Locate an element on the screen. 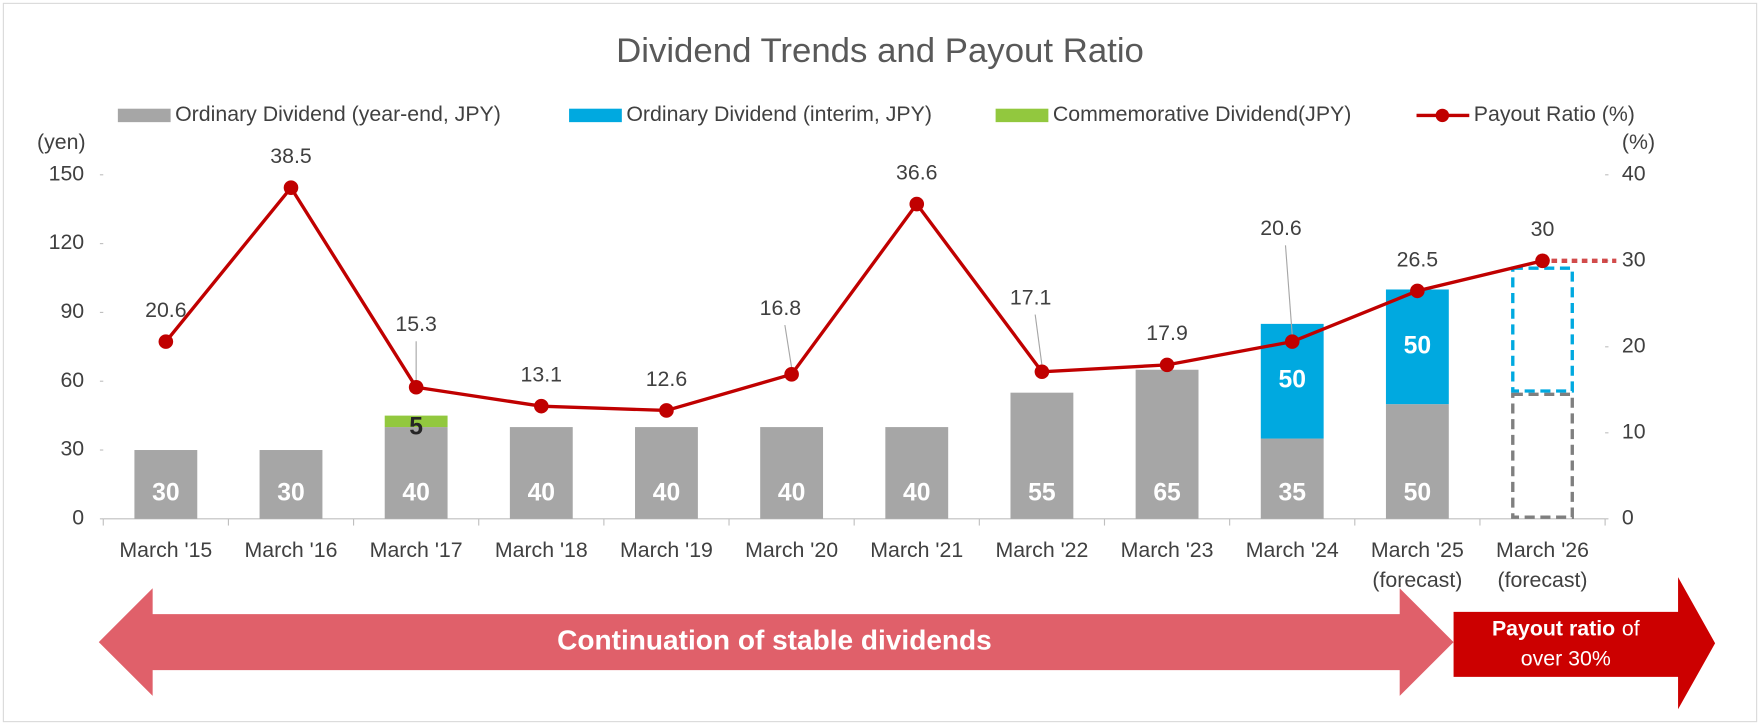 This screenshot has width=1760, height=725. y-tick-label: 60 is located at coordinates (72, 380).